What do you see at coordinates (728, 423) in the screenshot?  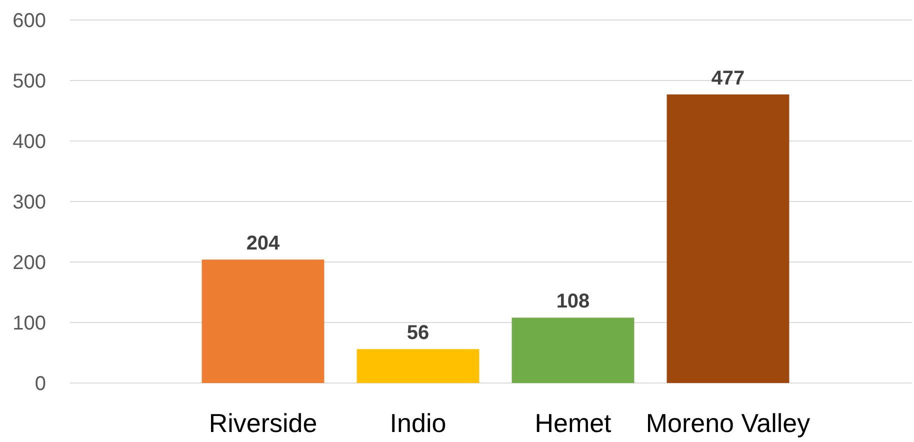 I see `x-tick-label: Moreno Valley` at bounding box center [728, 423].